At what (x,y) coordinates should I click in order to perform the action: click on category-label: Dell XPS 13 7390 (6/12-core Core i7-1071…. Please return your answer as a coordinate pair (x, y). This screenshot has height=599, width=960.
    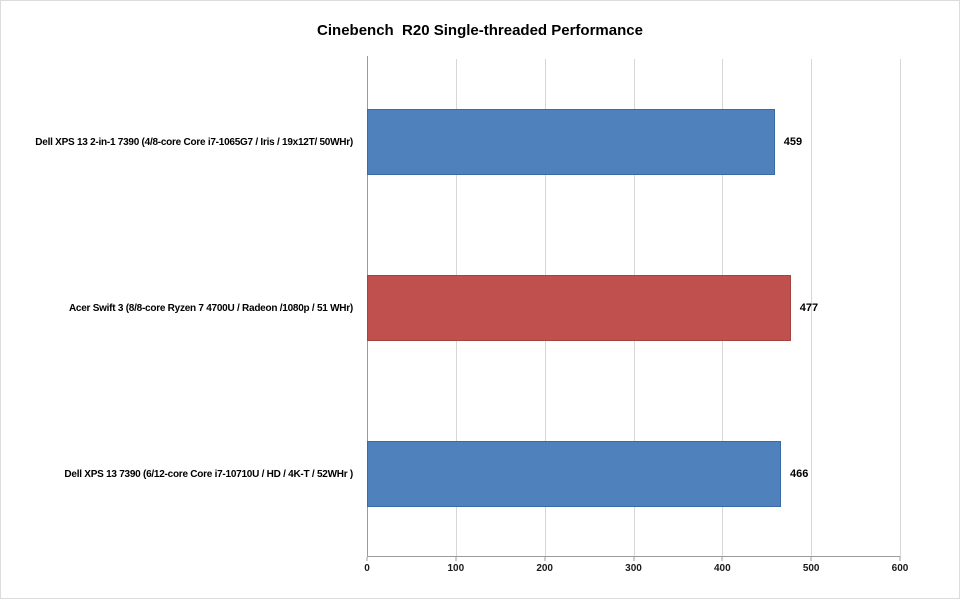
    Looking at the image, I should click on (208, 474).